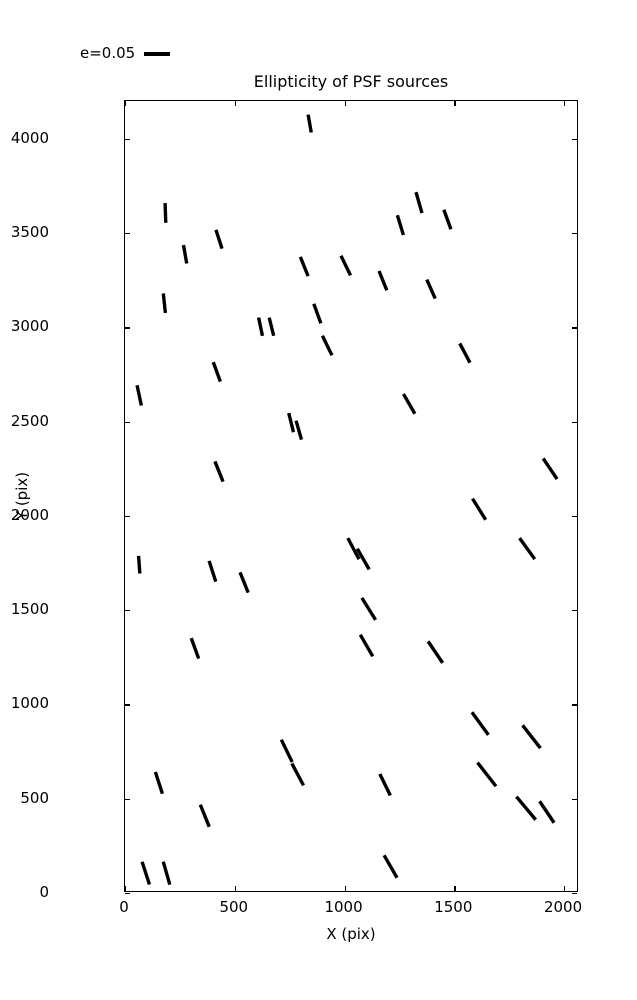 This screenshot has width=637, height=1000. What do you see at coordinates (34, 797) in the screenshot?
I see `y-tick-label: 500` at bounding box center [34, 797].